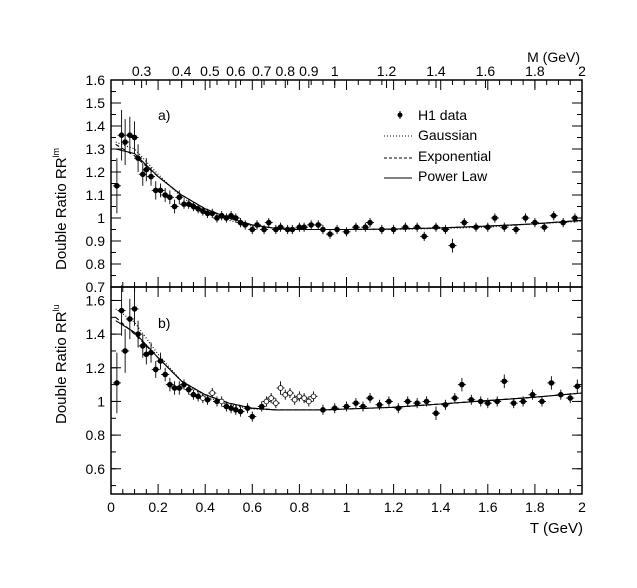 This screenshot has height=588, width=637. I want to click on top-axis-tick-label: 0.7, so click(262, 71).